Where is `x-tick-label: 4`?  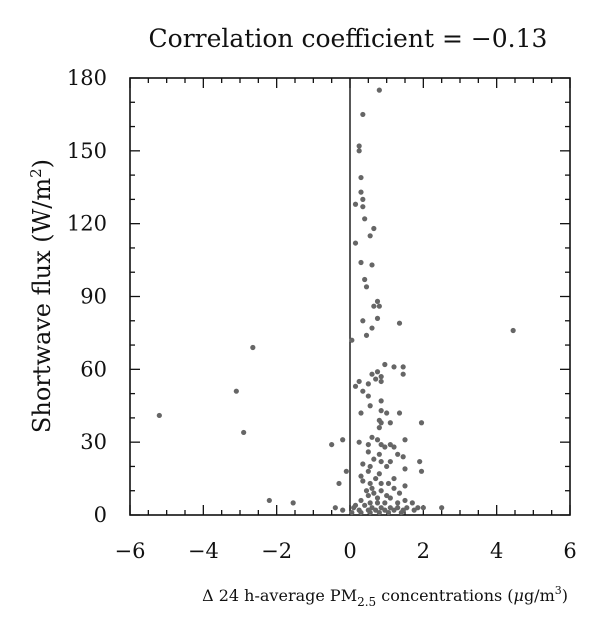 x-tick-label: 4 is located at coordinates (496, 551).